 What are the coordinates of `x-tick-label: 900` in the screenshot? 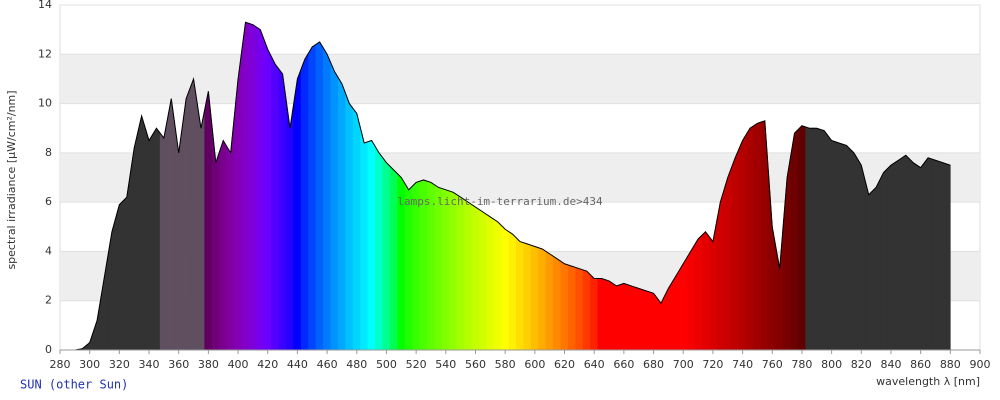 It's located at (980, 364).